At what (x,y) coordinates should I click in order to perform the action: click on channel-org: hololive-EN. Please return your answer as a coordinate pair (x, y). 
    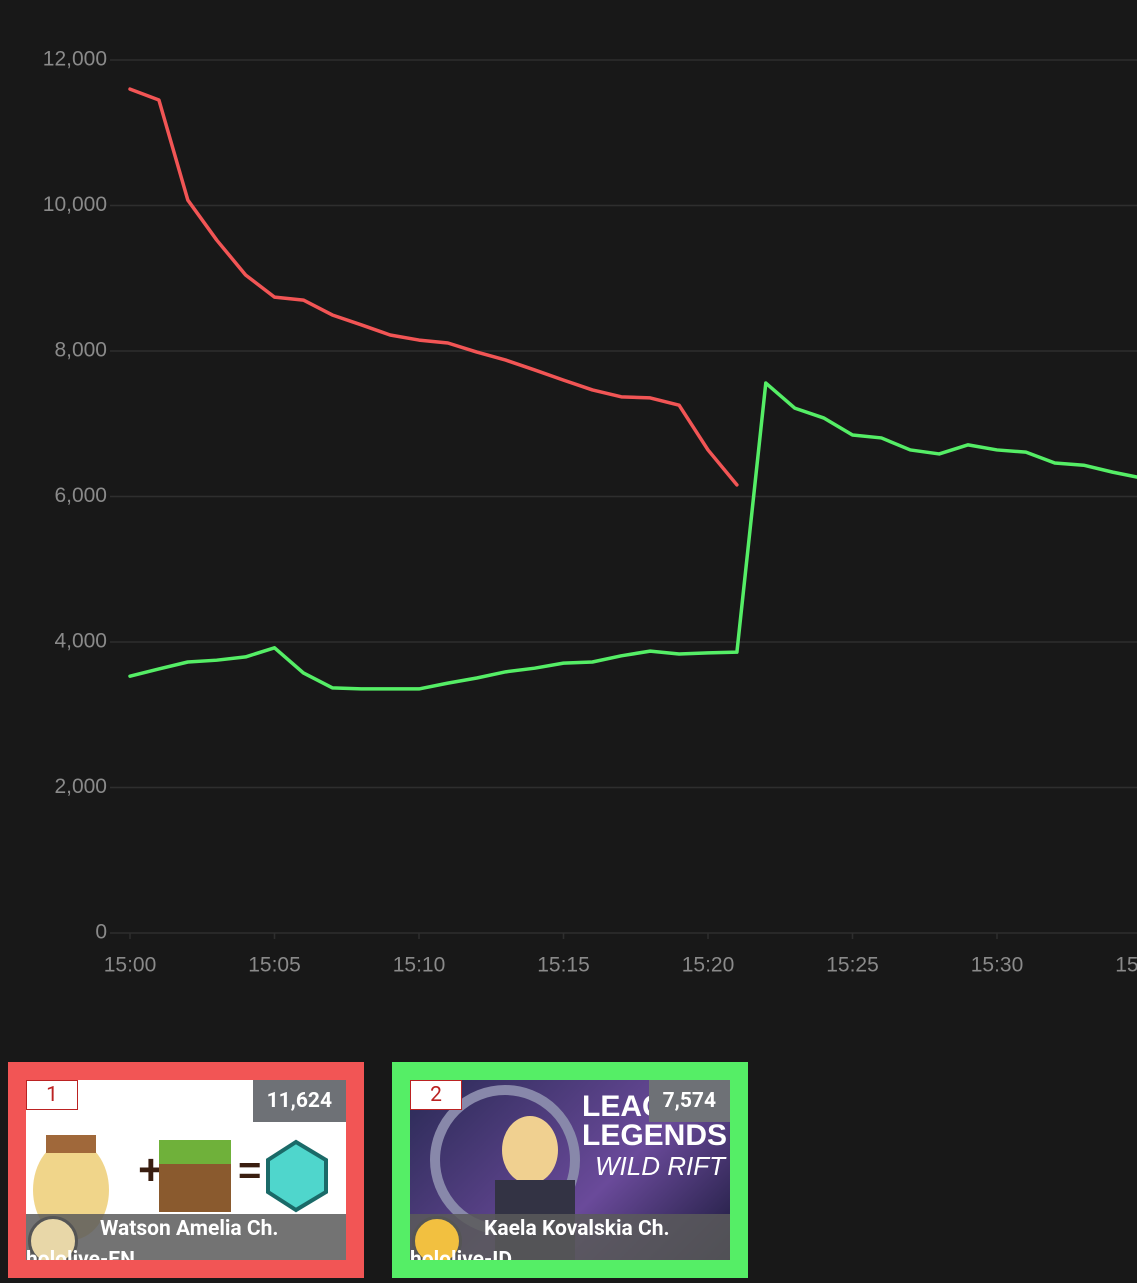
    Looking at the image, I should click on (80, 1254).